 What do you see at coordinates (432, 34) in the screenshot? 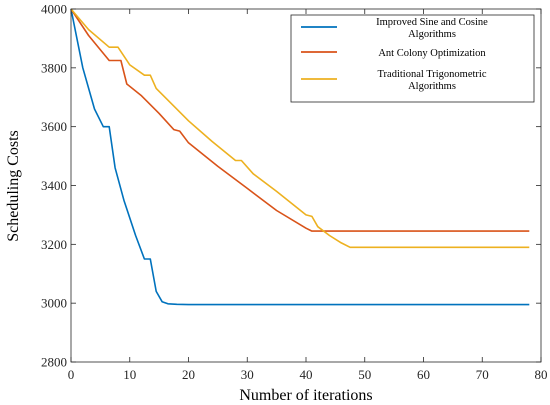
I see `legend-label-1: Algorithms` at bounding box center [432, 34].